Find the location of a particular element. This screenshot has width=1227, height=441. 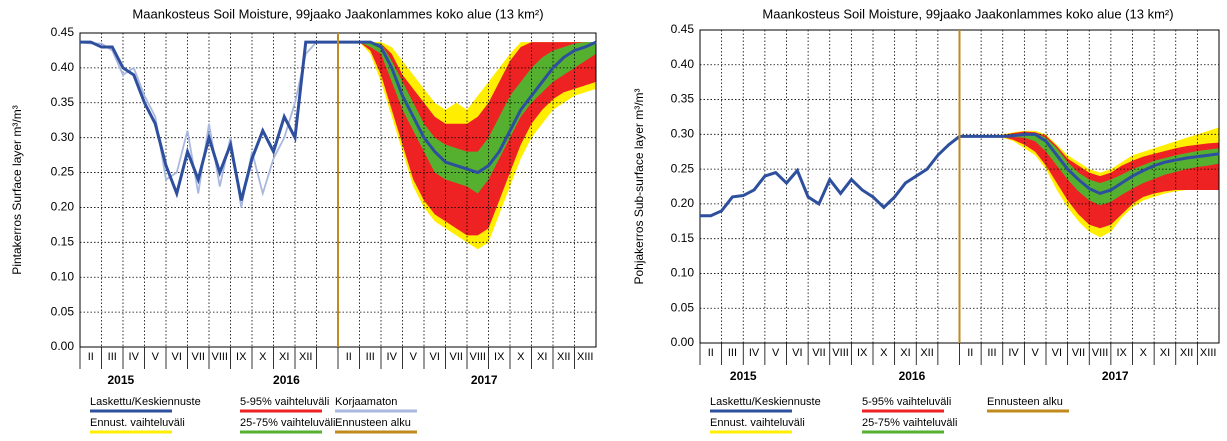

y-axis-label: Pohjakerros Sub-surface layer m³/m³ is located at coordinates (639, 186).